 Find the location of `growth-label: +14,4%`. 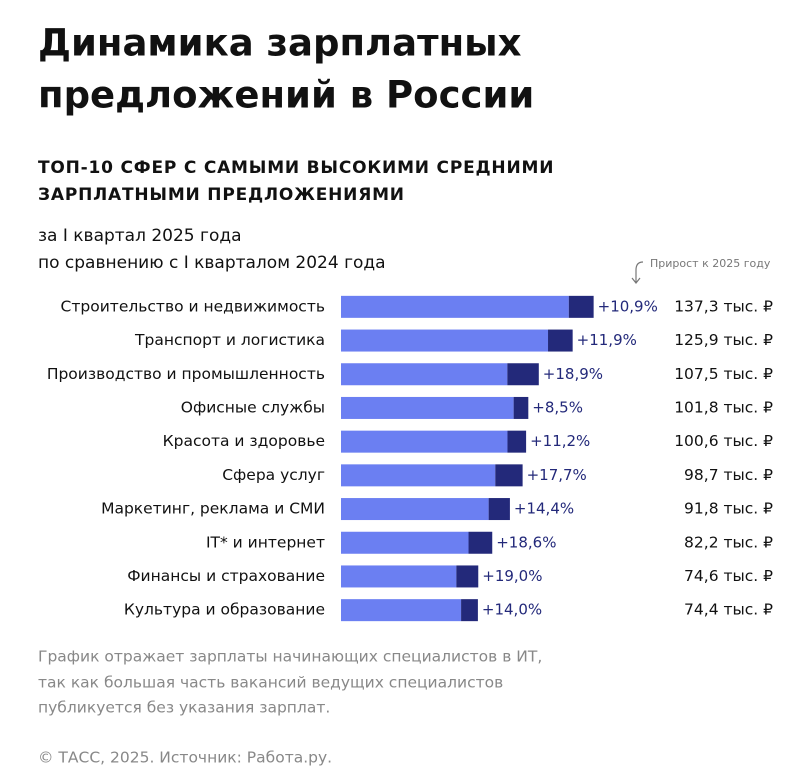

growth-label: +14,4% is located at coordinates (544, 509).